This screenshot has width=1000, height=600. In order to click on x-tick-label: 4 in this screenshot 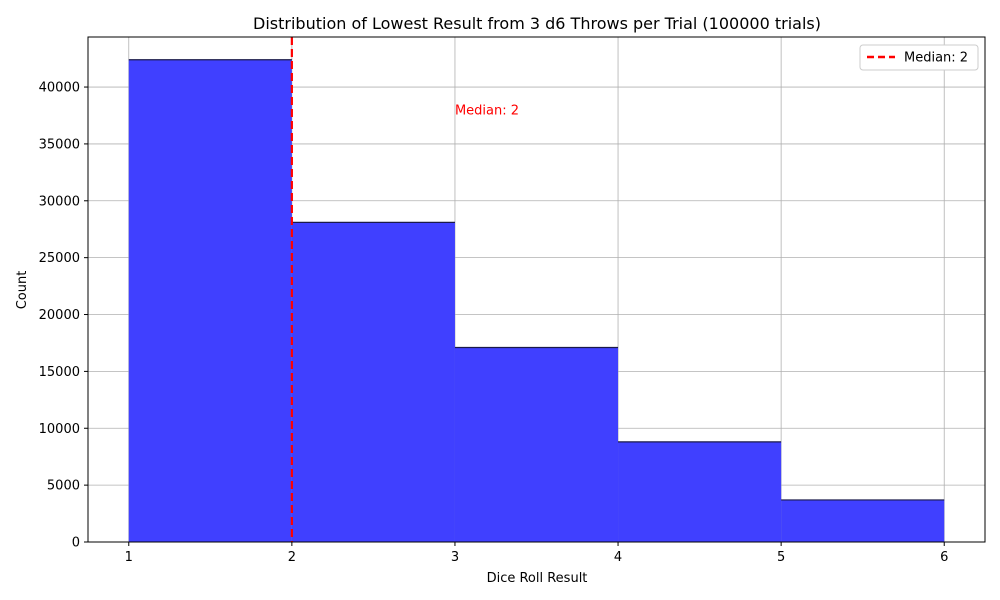, I will do `click(618, 557)`.